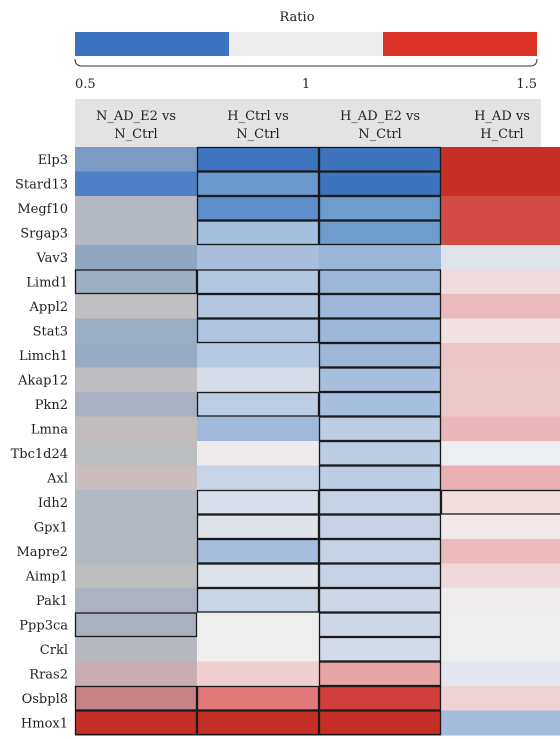 This screenshot has height=739, width=560. I want to click on row-label: Tbc1d24, so click(39, 454).